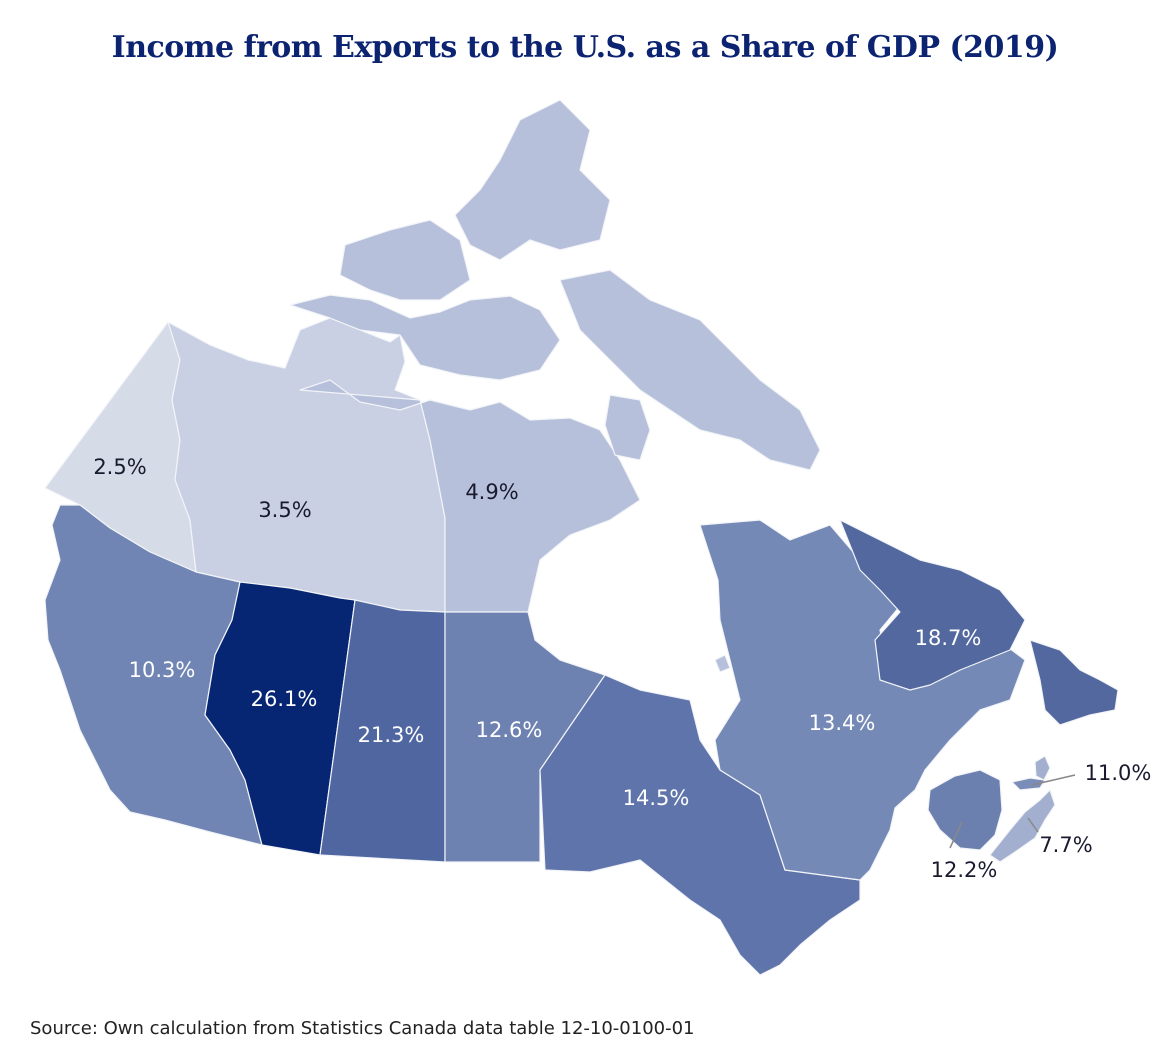 This screenshot has height=1064, width=1170. I want to click on region-nova-scotia-cape-breton, so click(1042, 768).